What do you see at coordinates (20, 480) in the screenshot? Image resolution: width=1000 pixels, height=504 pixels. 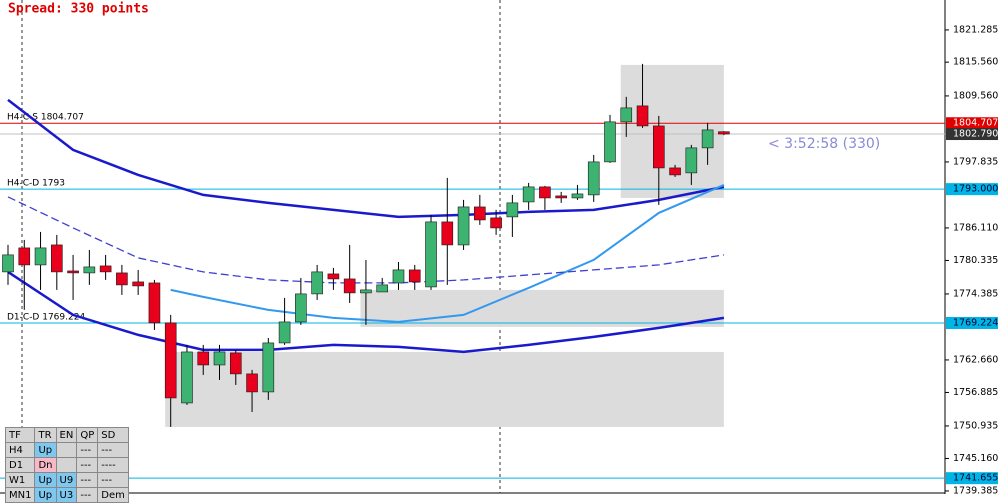 I see `table-cell: W1` at bounding box center [20, 480].